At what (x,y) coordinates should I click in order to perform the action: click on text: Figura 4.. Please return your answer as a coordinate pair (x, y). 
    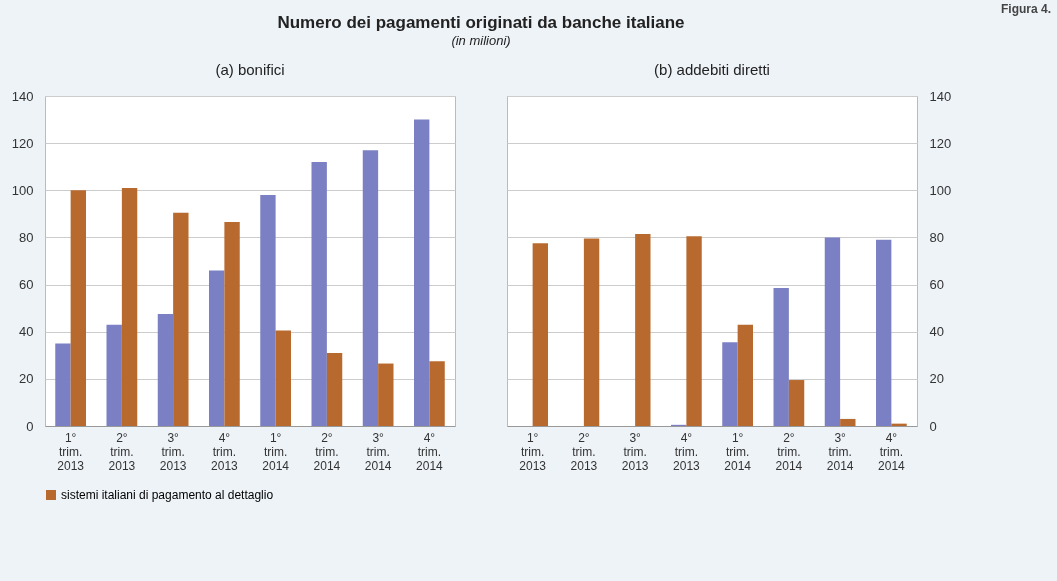
    Looking at the image, I should click on (1025, 9).